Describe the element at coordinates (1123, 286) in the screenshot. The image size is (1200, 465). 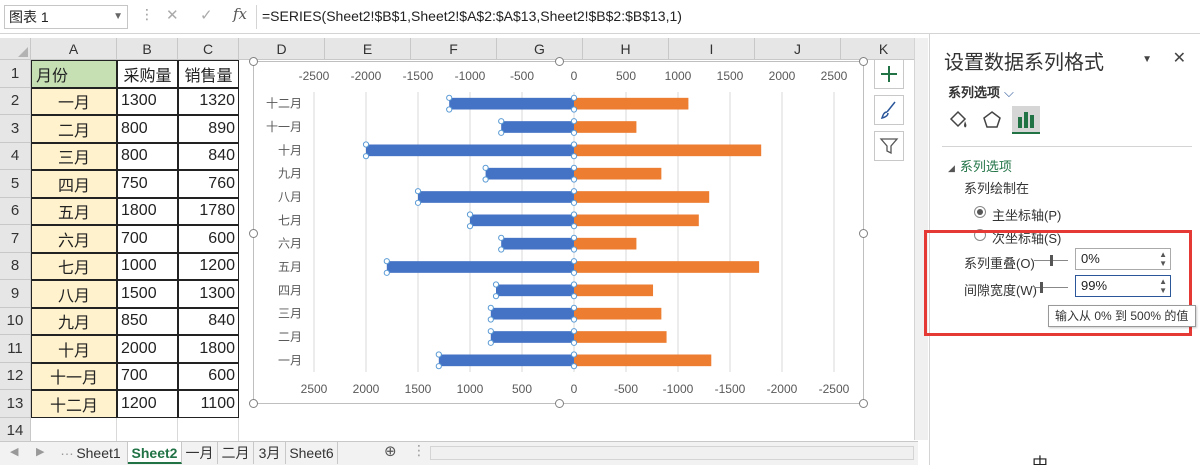
I see `gap-width-input: 99% ▲ ▼` at that location.